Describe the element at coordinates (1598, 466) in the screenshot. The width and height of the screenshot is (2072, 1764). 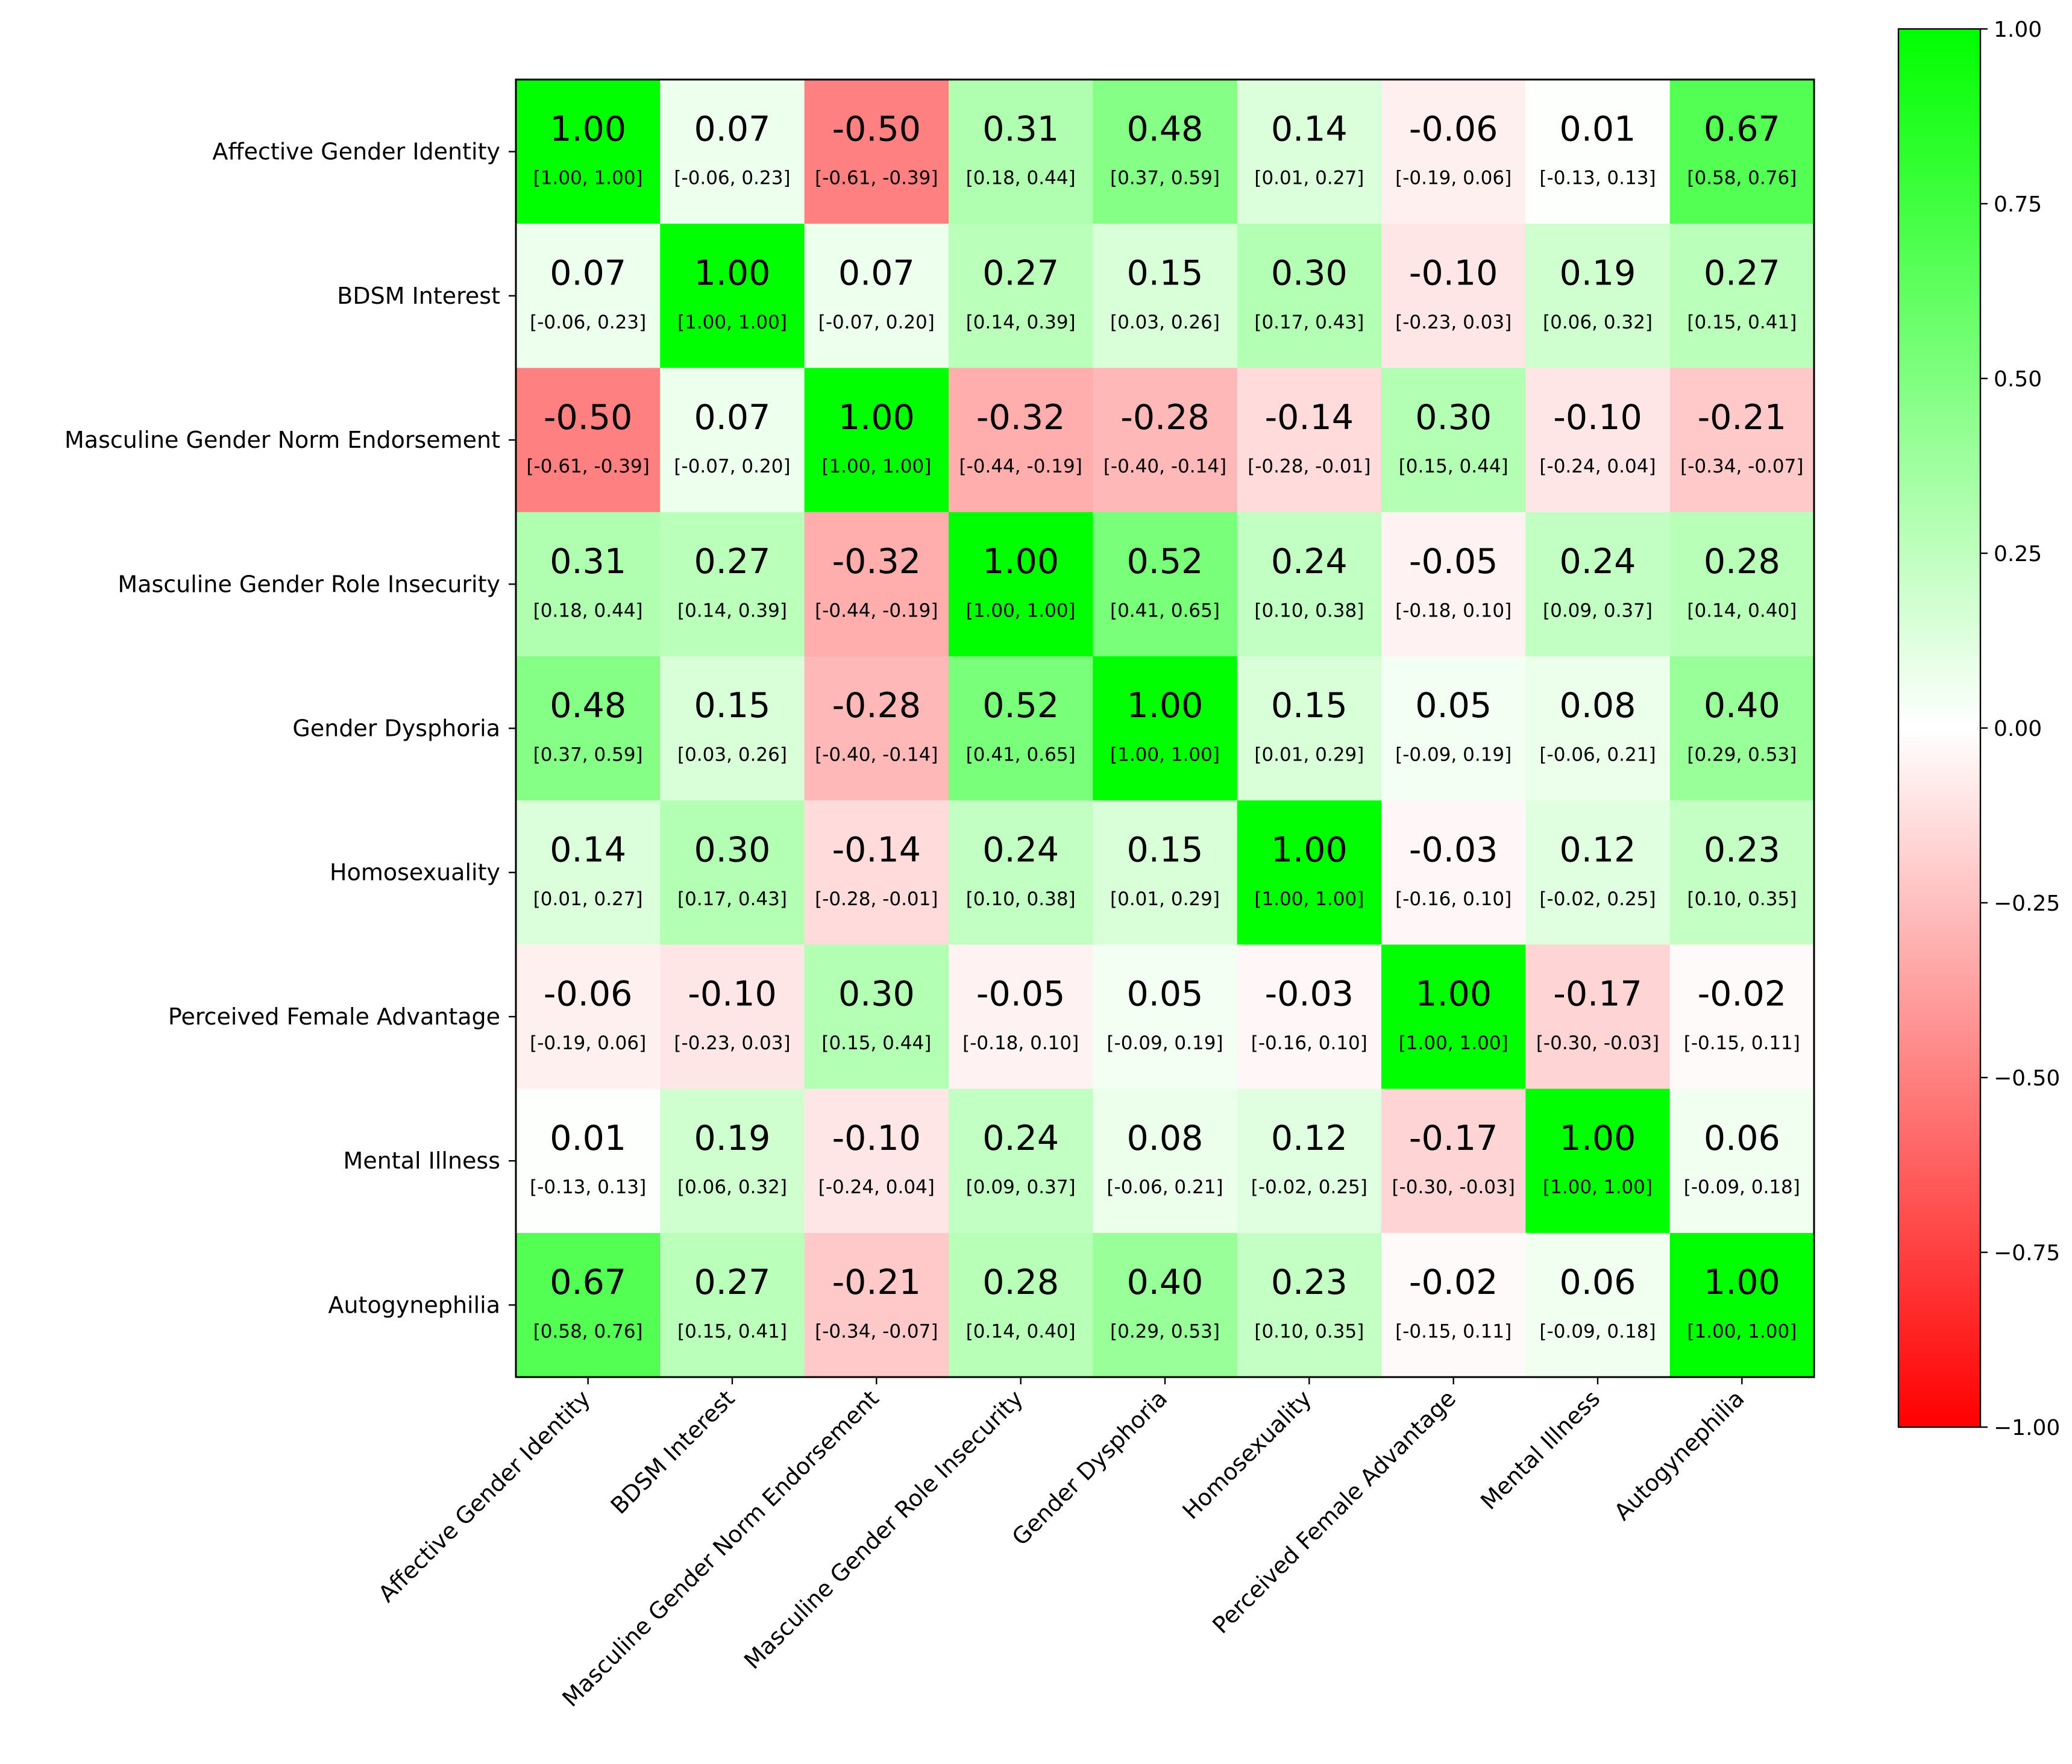
I see `cell-ci-label-2-7: [-0.24, 0.04]` at that location.